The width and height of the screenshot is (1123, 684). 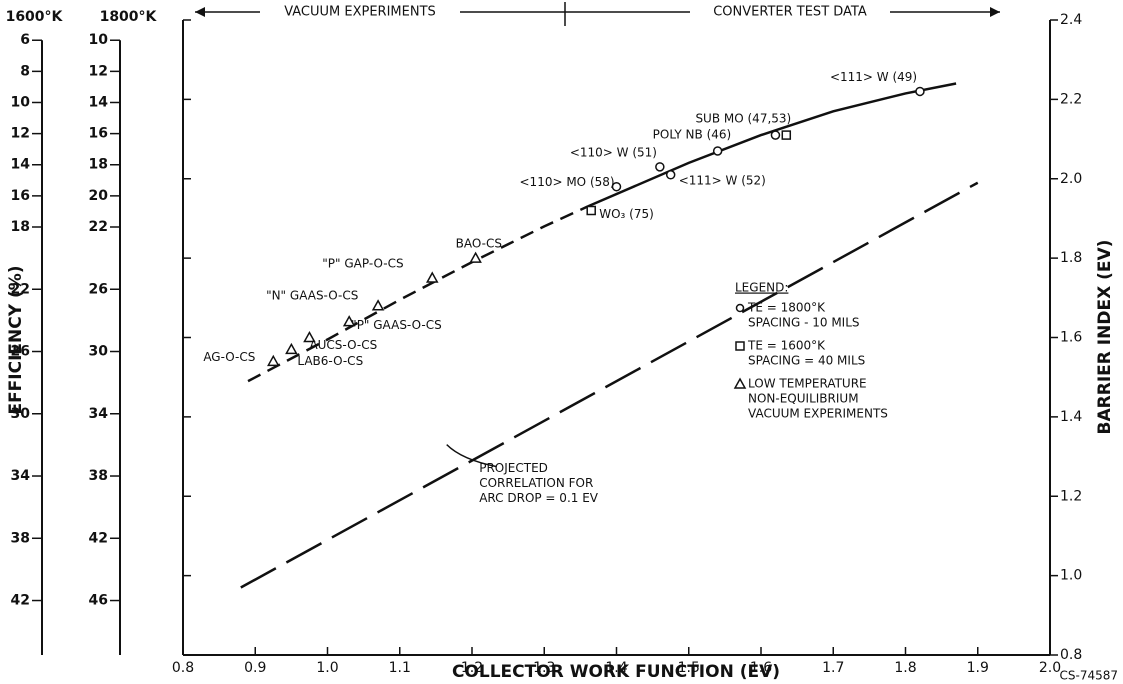 What do you see at coordinates (905, 668) in the screenshot?
I see `x-tick-label: 1.8` at bounding box center [905, 668].